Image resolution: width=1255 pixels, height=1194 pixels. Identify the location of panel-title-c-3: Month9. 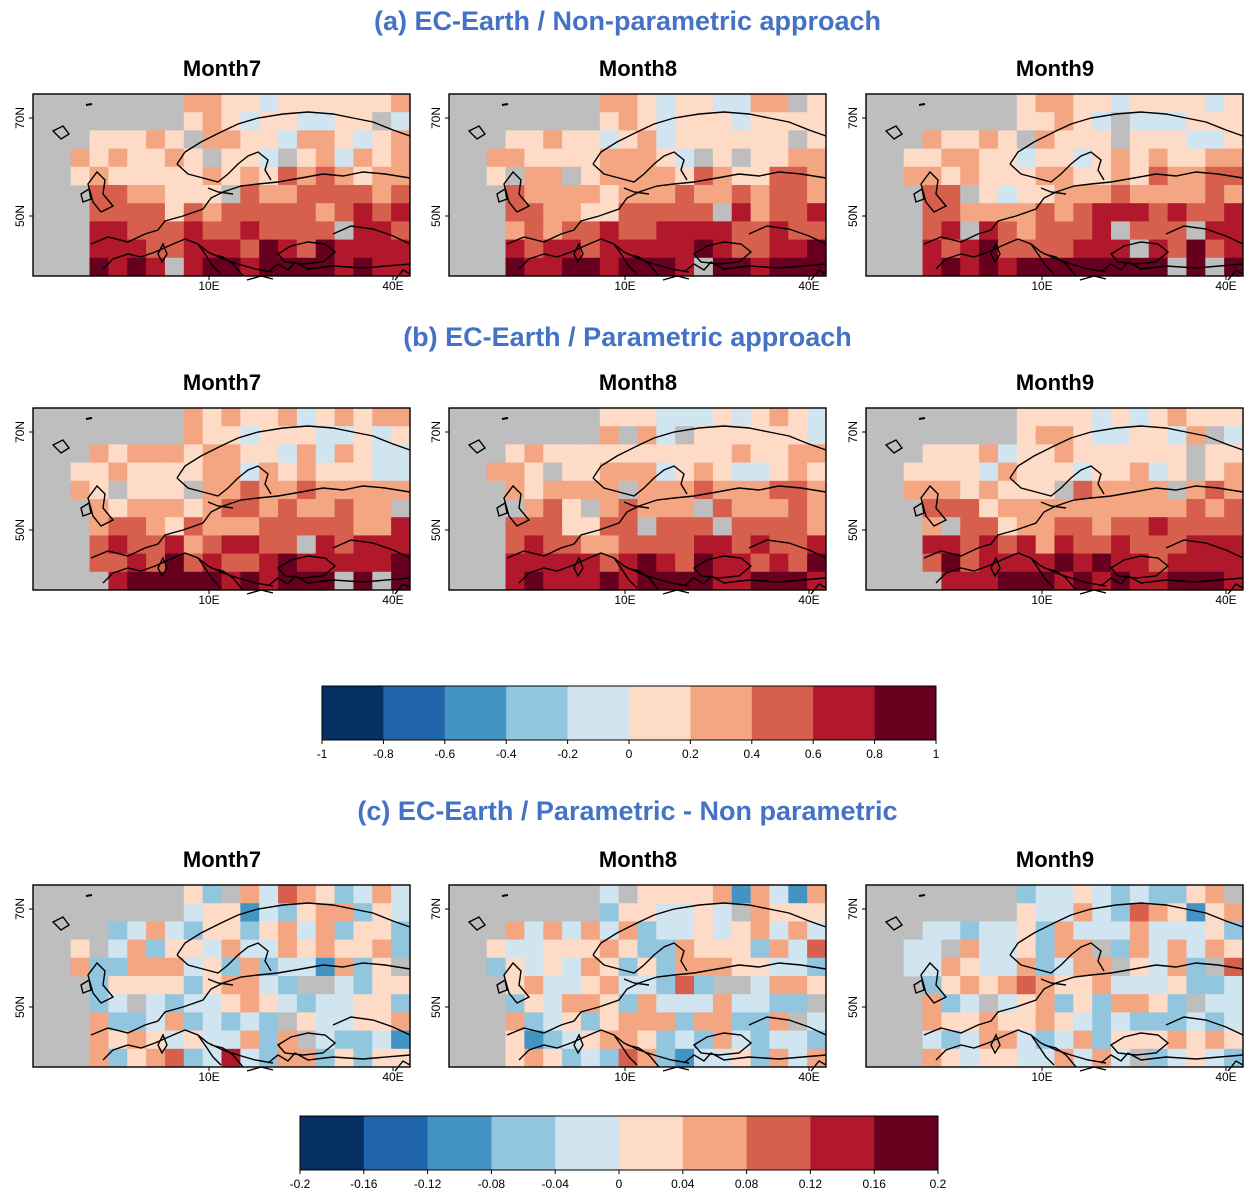
(1055, 859).